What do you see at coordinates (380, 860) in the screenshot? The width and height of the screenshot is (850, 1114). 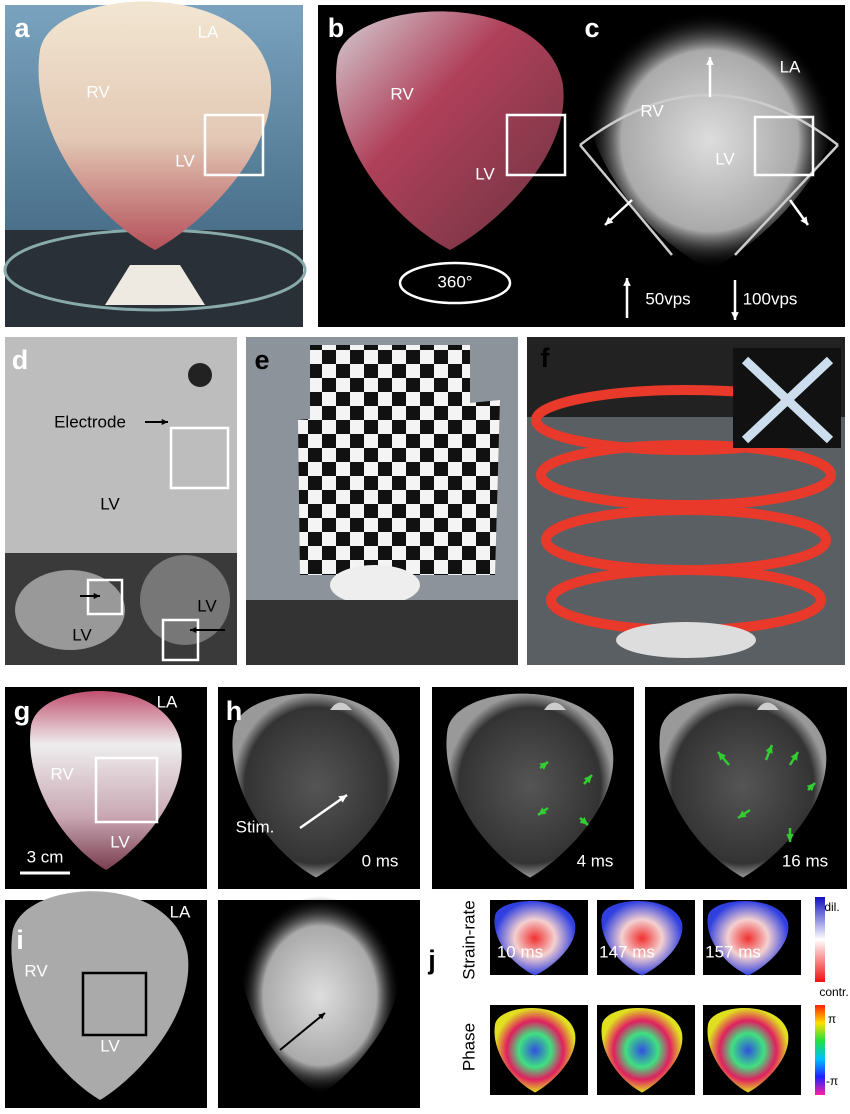 I see `label: 0 ms` at bounding box center [380, 860].